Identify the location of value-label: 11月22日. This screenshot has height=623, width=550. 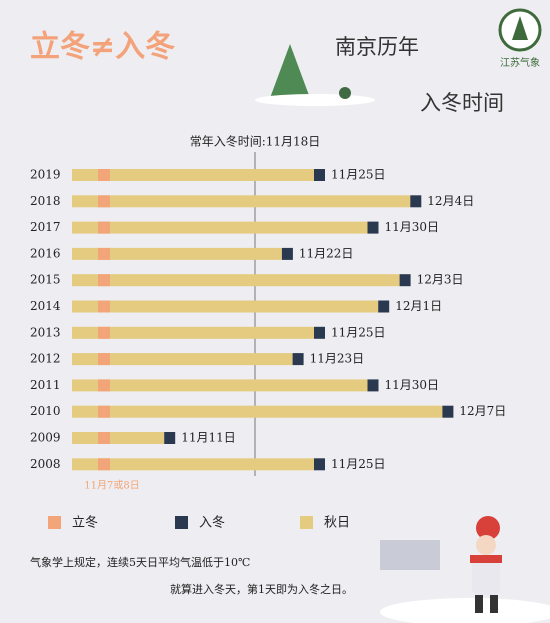
(326, 253).